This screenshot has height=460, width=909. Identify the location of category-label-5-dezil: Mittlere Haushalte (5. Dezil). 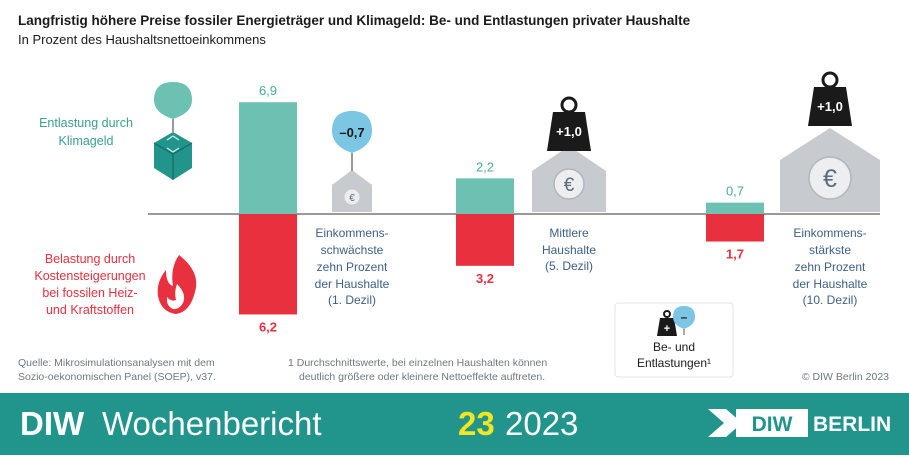
(569, 249).